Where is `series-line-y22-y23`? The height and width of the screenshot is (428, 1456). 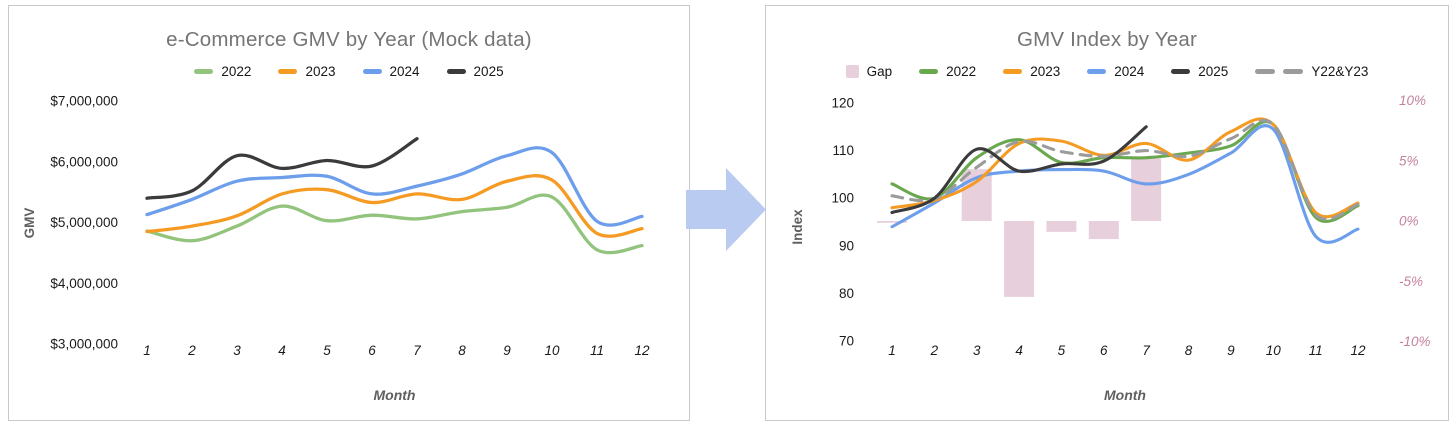
series-line-y22-y23 is located at coordinates (1125, 169).